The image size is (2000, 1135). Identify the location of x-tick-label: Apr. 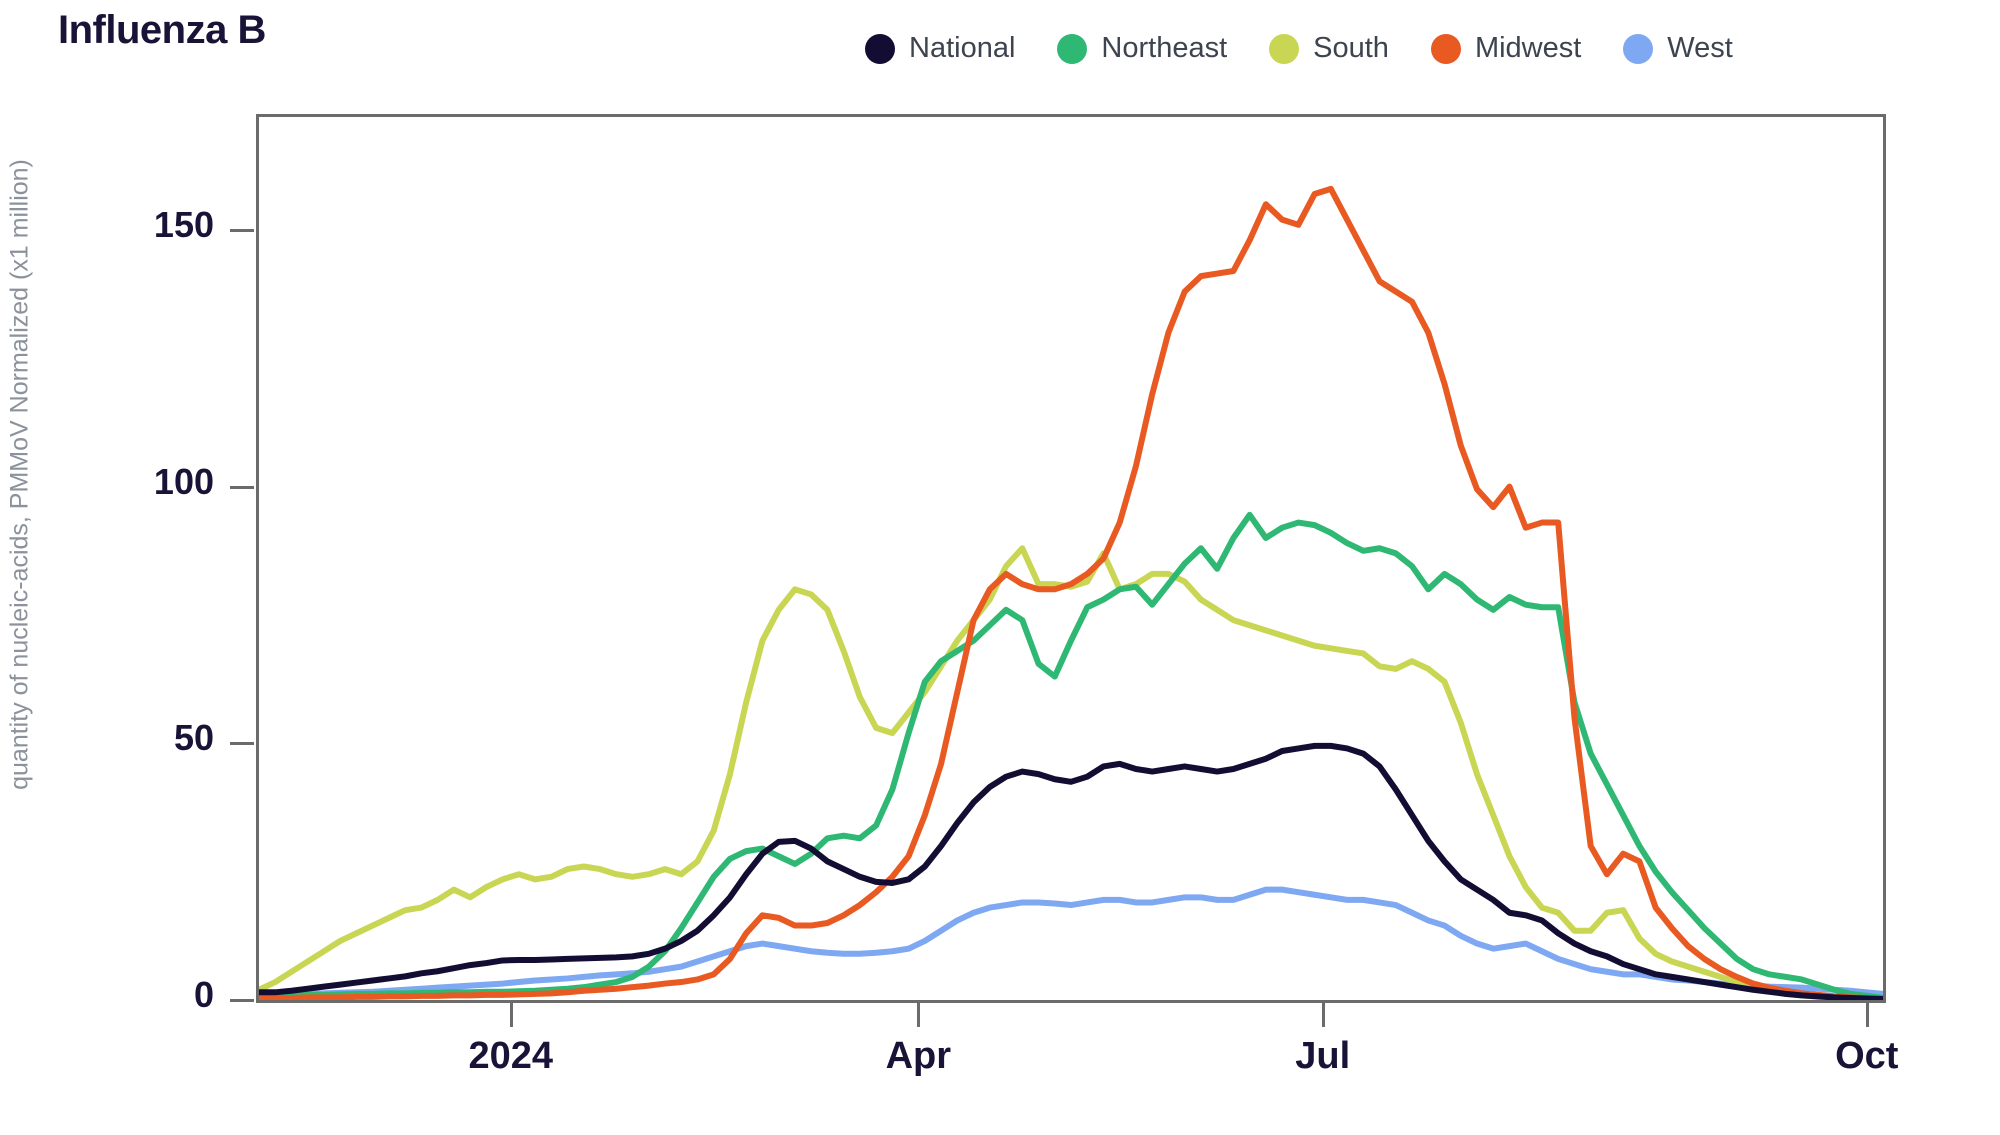
(918, 1056).